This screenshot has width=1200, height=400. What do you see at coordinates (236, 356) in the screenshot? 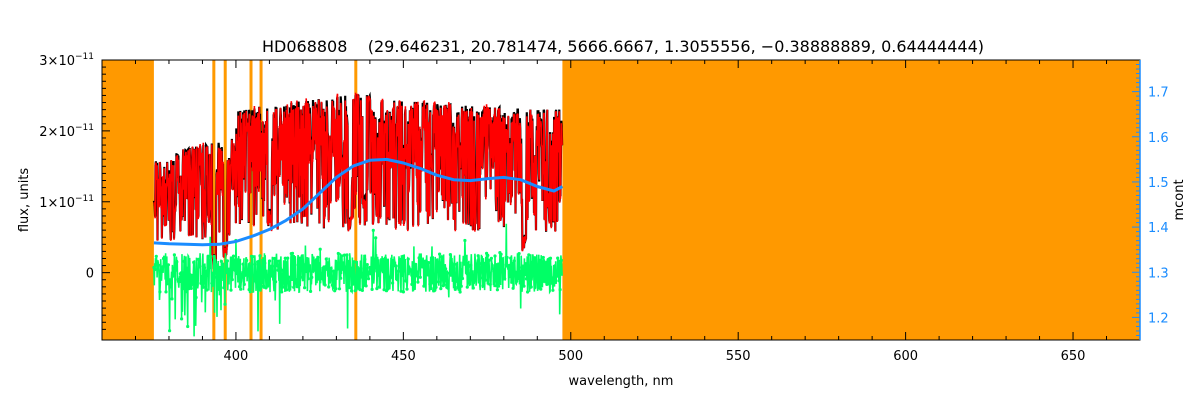
I see `x-tick-label: 400` at bounding box center [236, 356].